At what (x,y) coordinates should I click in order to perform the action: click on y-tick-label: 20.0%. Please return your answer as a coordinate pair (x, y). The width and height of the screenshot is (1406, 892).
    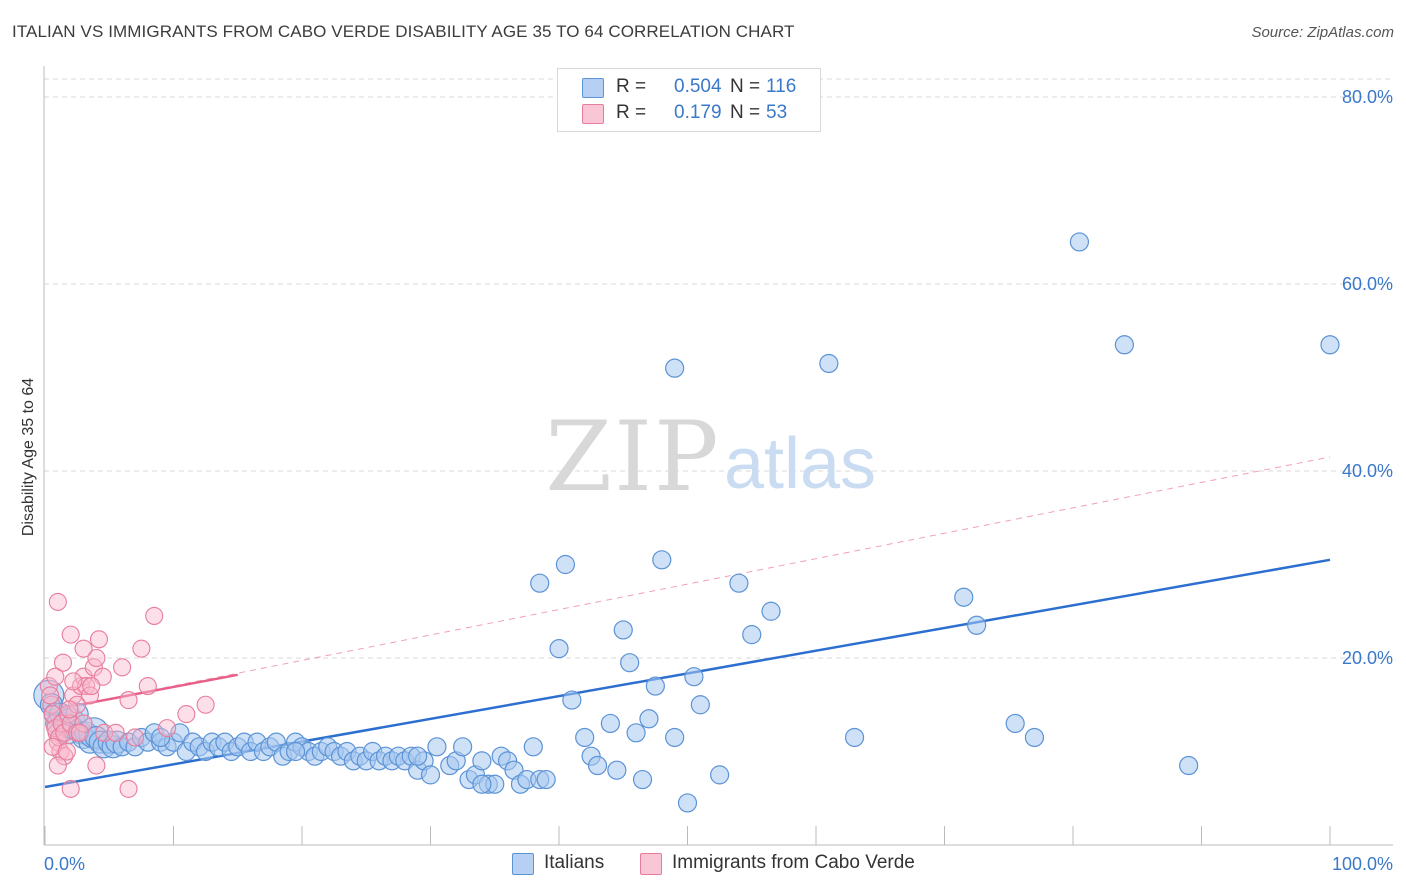
    Looking at the image, I should click on (1367, 658).